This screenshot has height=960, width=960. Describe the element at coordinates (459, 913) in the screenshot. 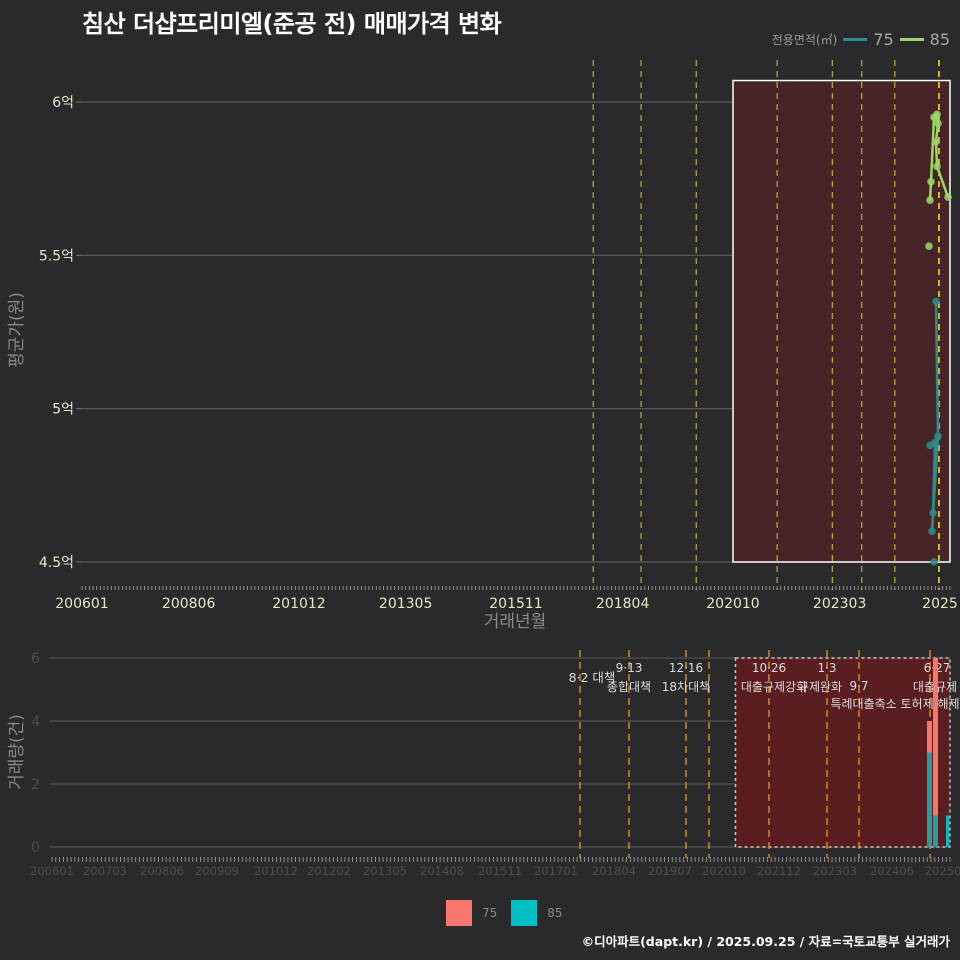

I see `legend-swatch-75-icon` at that location.